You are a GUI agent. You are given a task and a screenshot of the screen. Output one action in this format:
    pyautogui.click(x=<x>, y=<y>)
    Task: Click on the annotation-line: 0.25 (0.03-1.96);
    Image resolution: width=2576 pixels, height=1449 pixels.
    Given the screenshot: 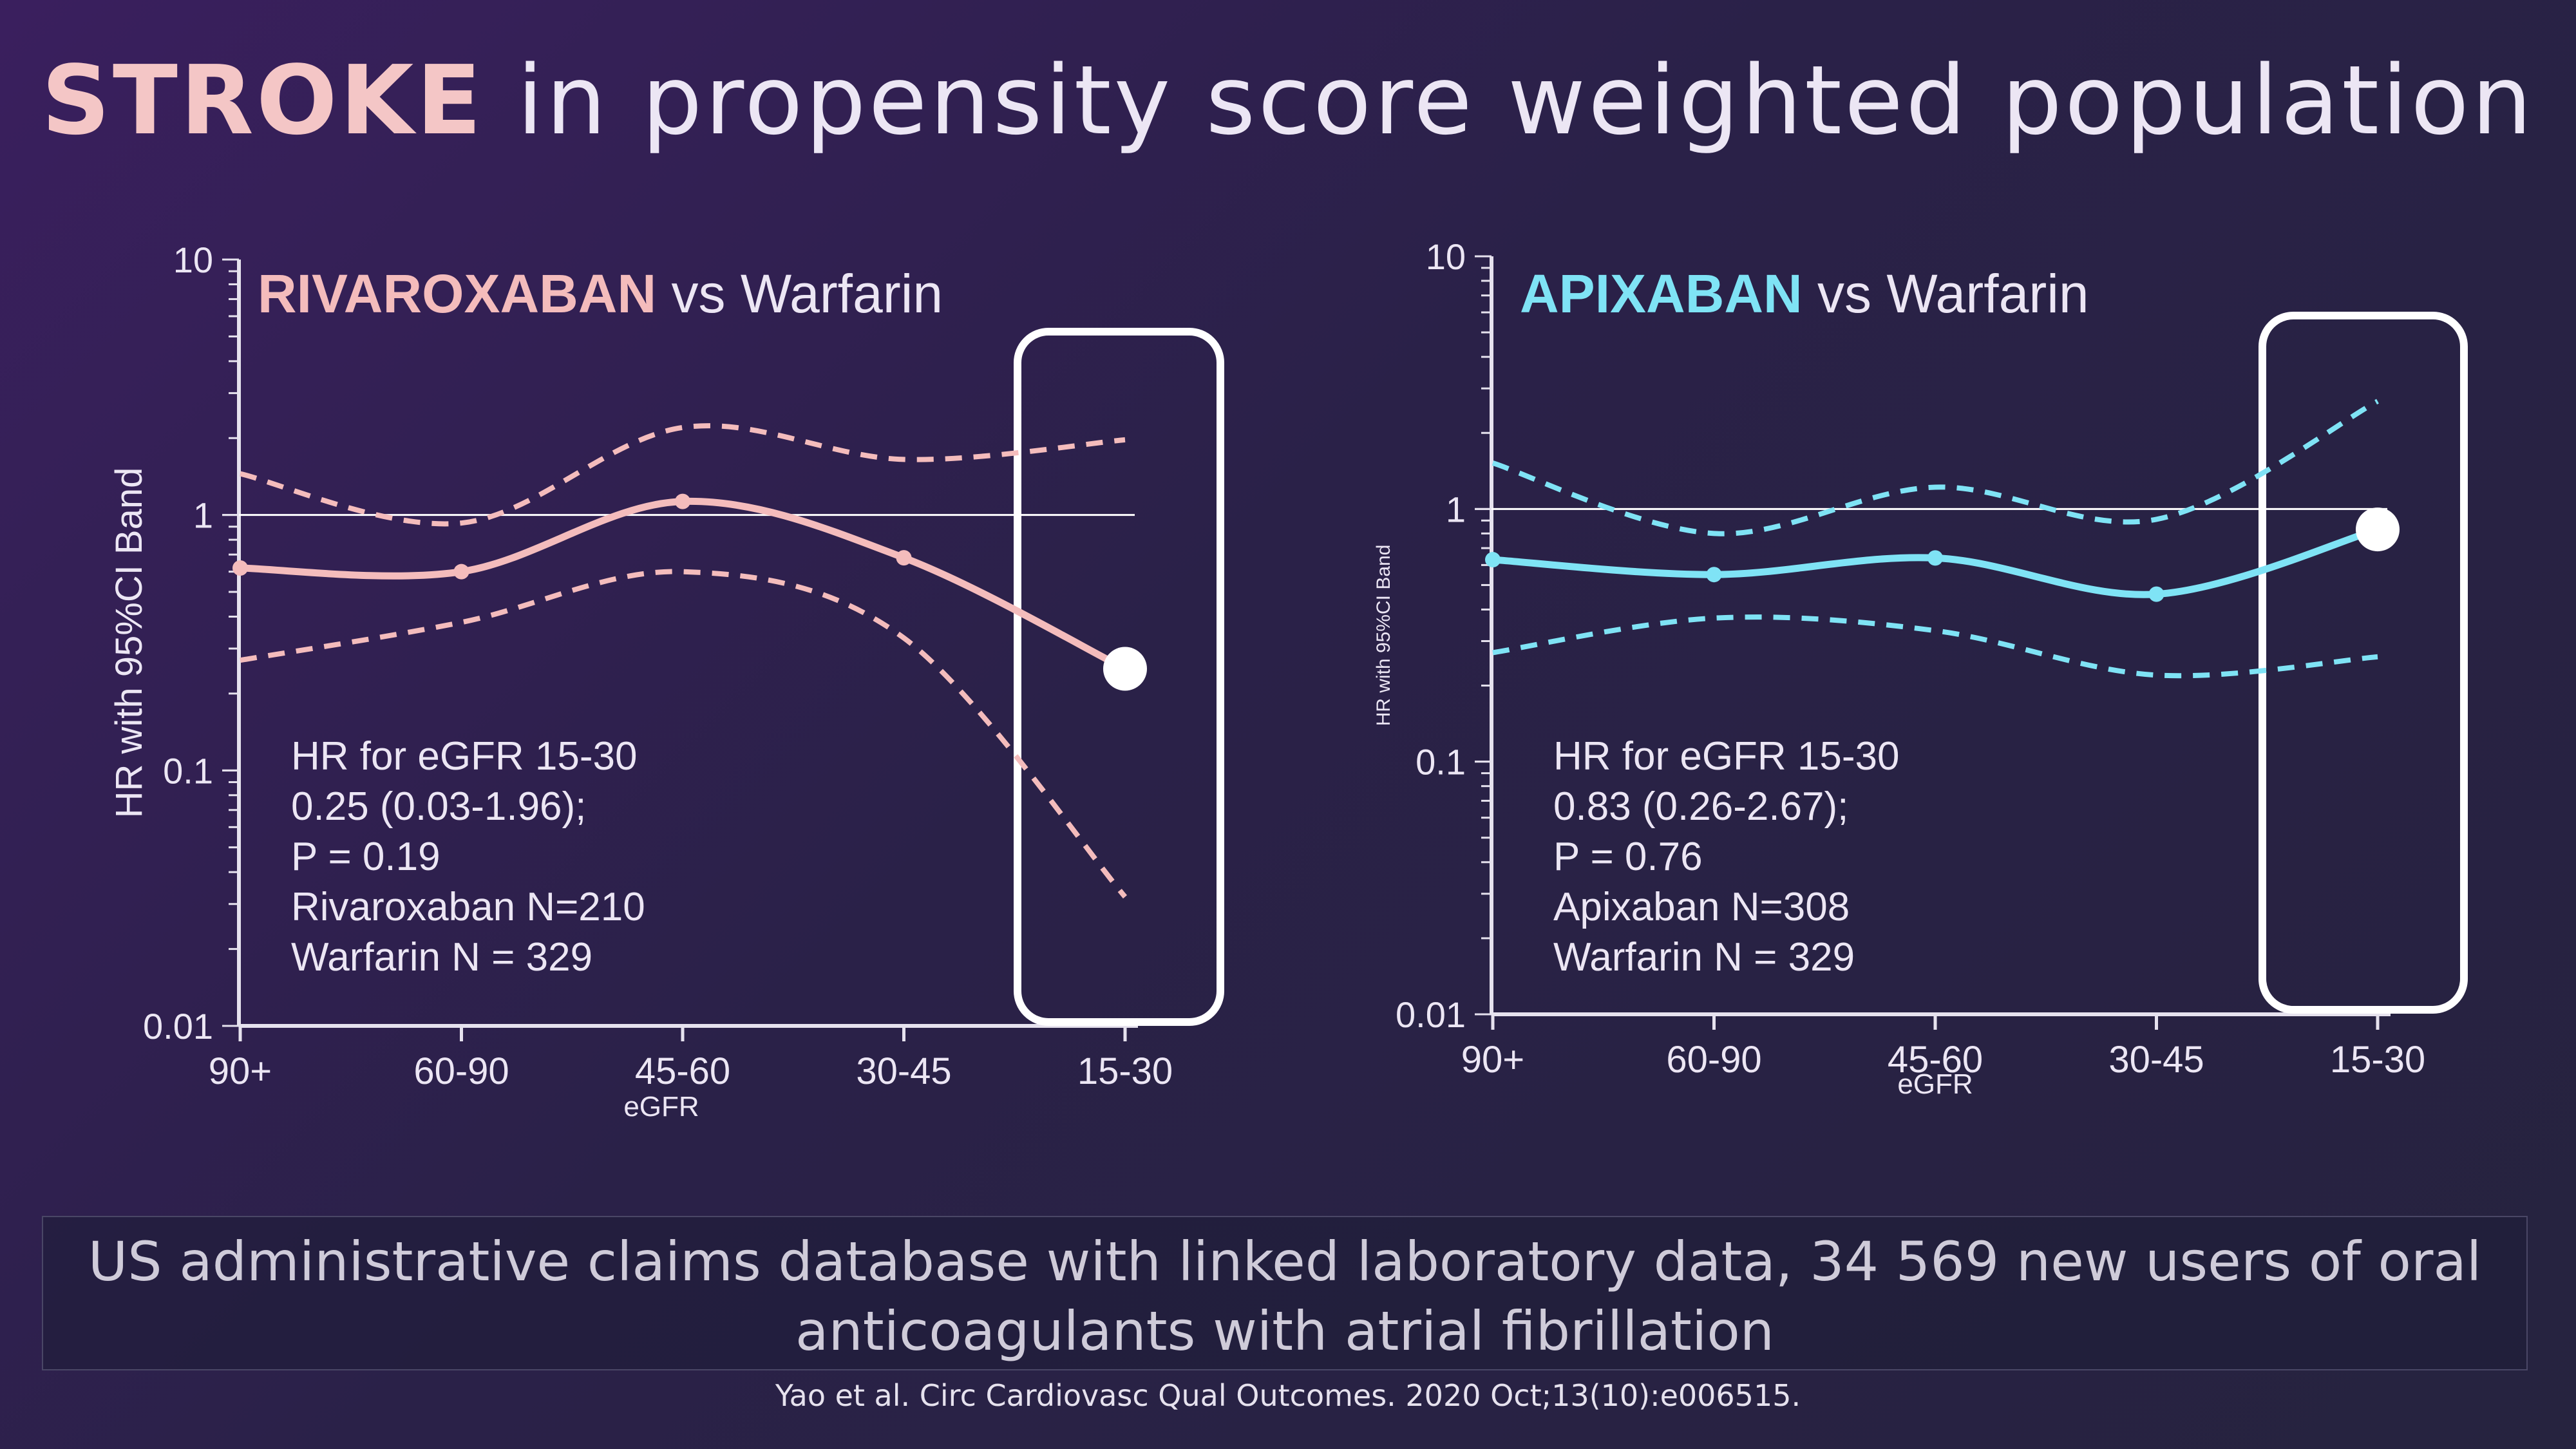 What is the action you would take?
    pyautogui.click(x=438, y=807)
    